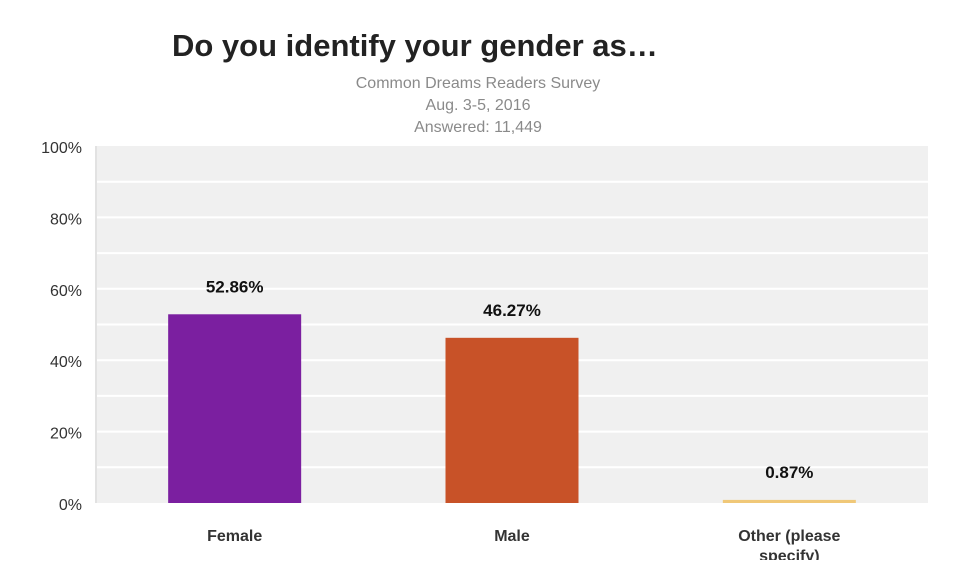 Image resolution: width=980 pixels, height=582 pixels. I want to click on chart-subtitle-date: Aug. 3-5, 2016, so click(478, 105).